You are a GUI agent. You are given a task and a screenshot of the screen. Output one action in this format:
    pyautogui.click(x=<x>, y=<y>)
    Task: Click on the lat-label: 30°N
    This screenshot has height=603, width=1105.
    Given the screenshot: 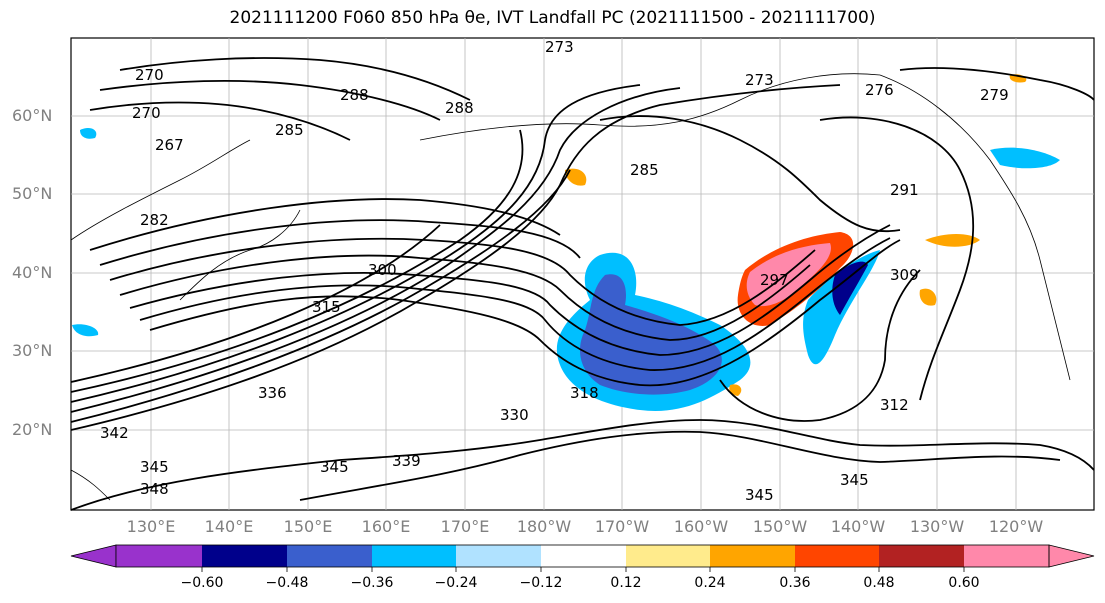 What is the action you would take?
    pyautogui.click(x=32, y=350)
    